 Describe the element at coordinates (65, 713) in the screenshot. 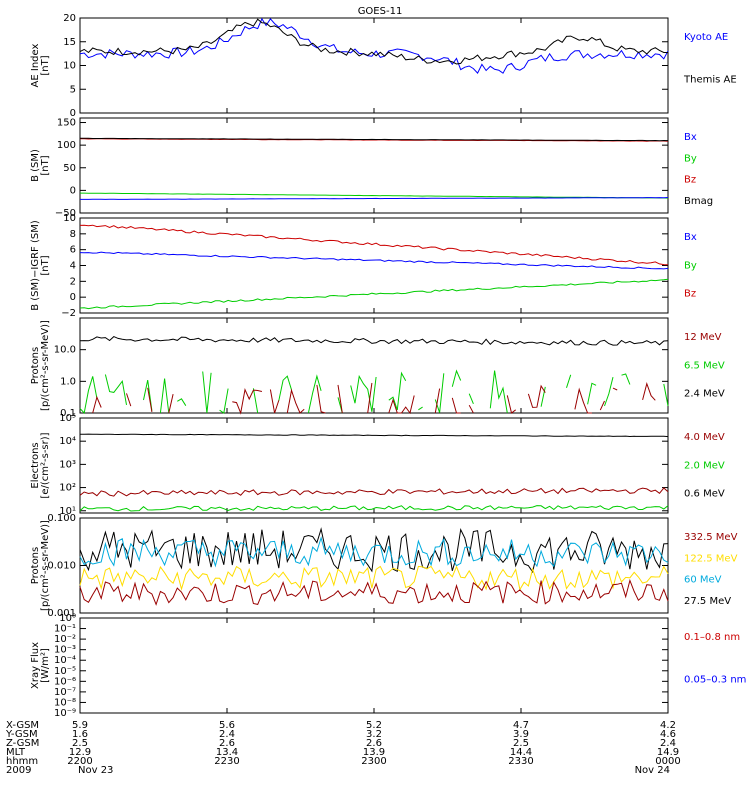

I see `y-tick-label: 10⁻⁹` at that location.